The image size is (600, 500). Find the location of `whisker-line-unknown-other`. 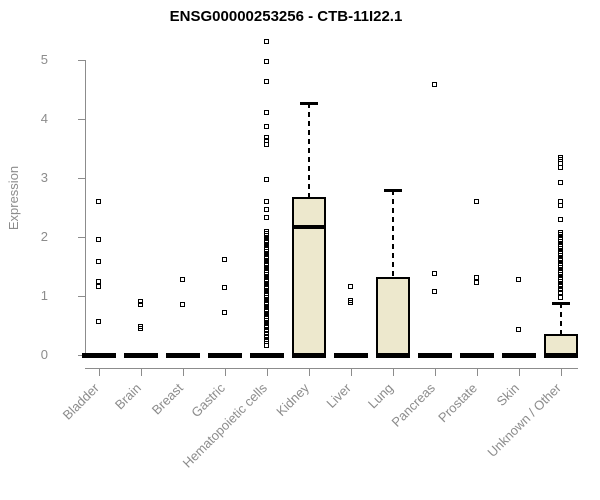

whisker-line-unknown-other is located at coordinates (561, 319).